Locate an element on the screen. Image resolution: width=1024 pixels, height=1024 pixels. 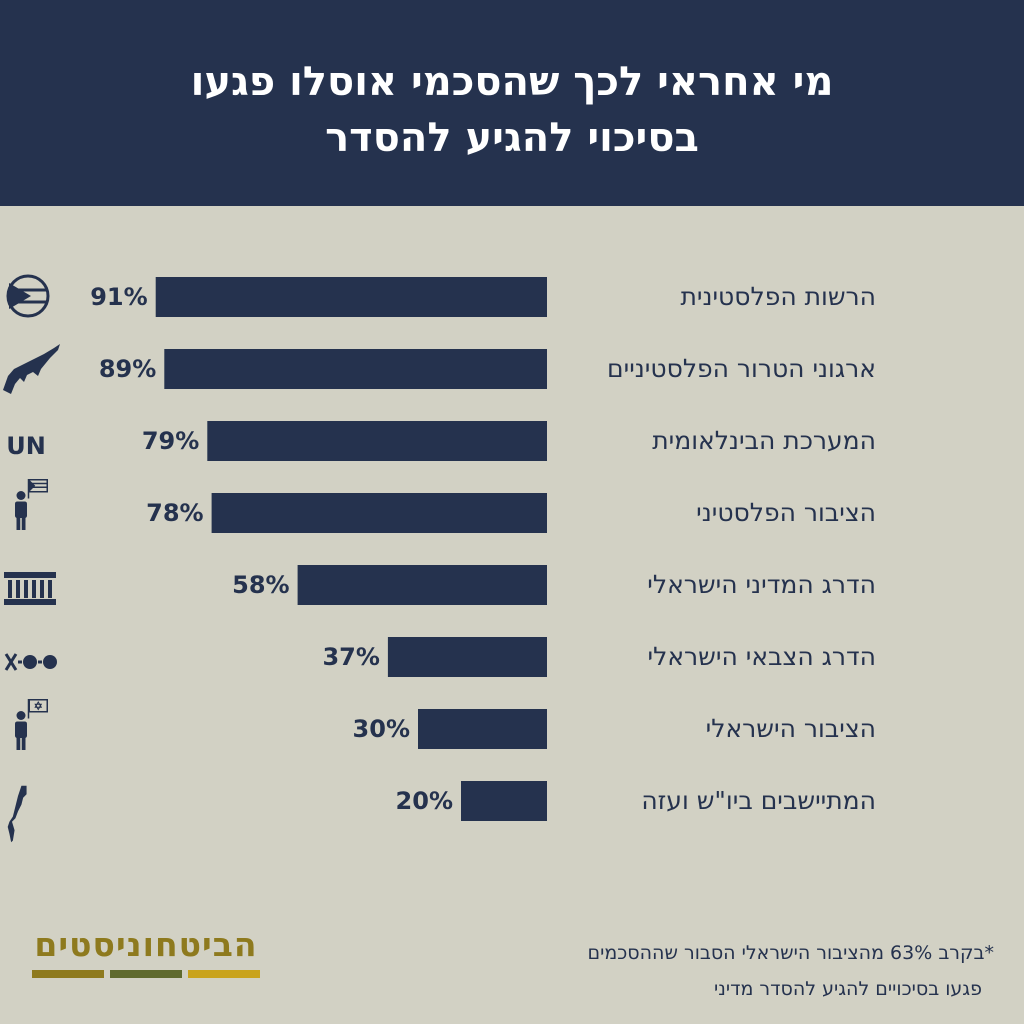
category-label-3: הציבור הפלסטיני is located at coordinates (786, 512).